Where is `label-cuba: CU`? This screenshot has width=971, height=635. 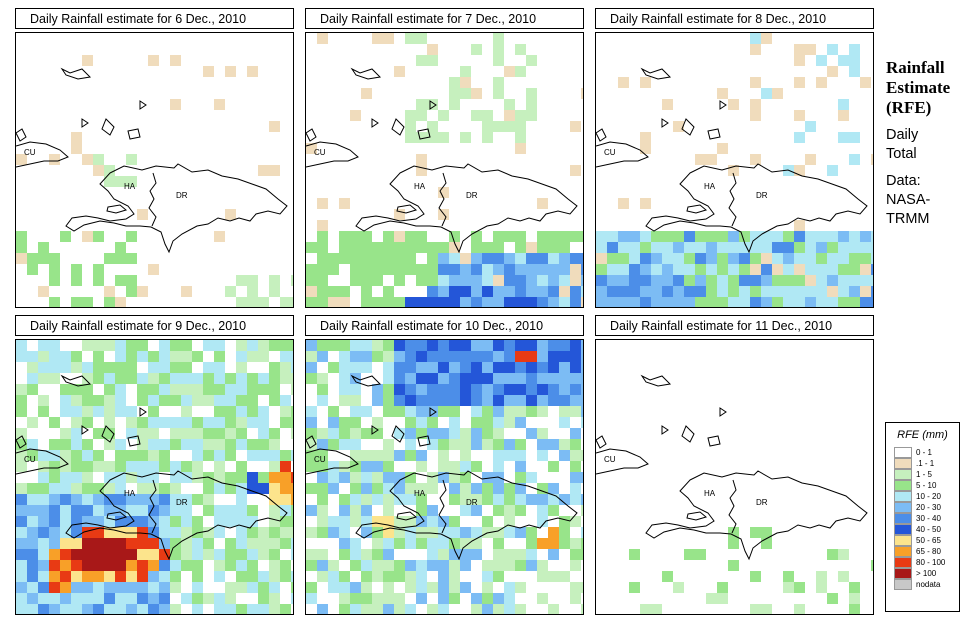 label-cuba: CU is located at coordinates (30, 459).